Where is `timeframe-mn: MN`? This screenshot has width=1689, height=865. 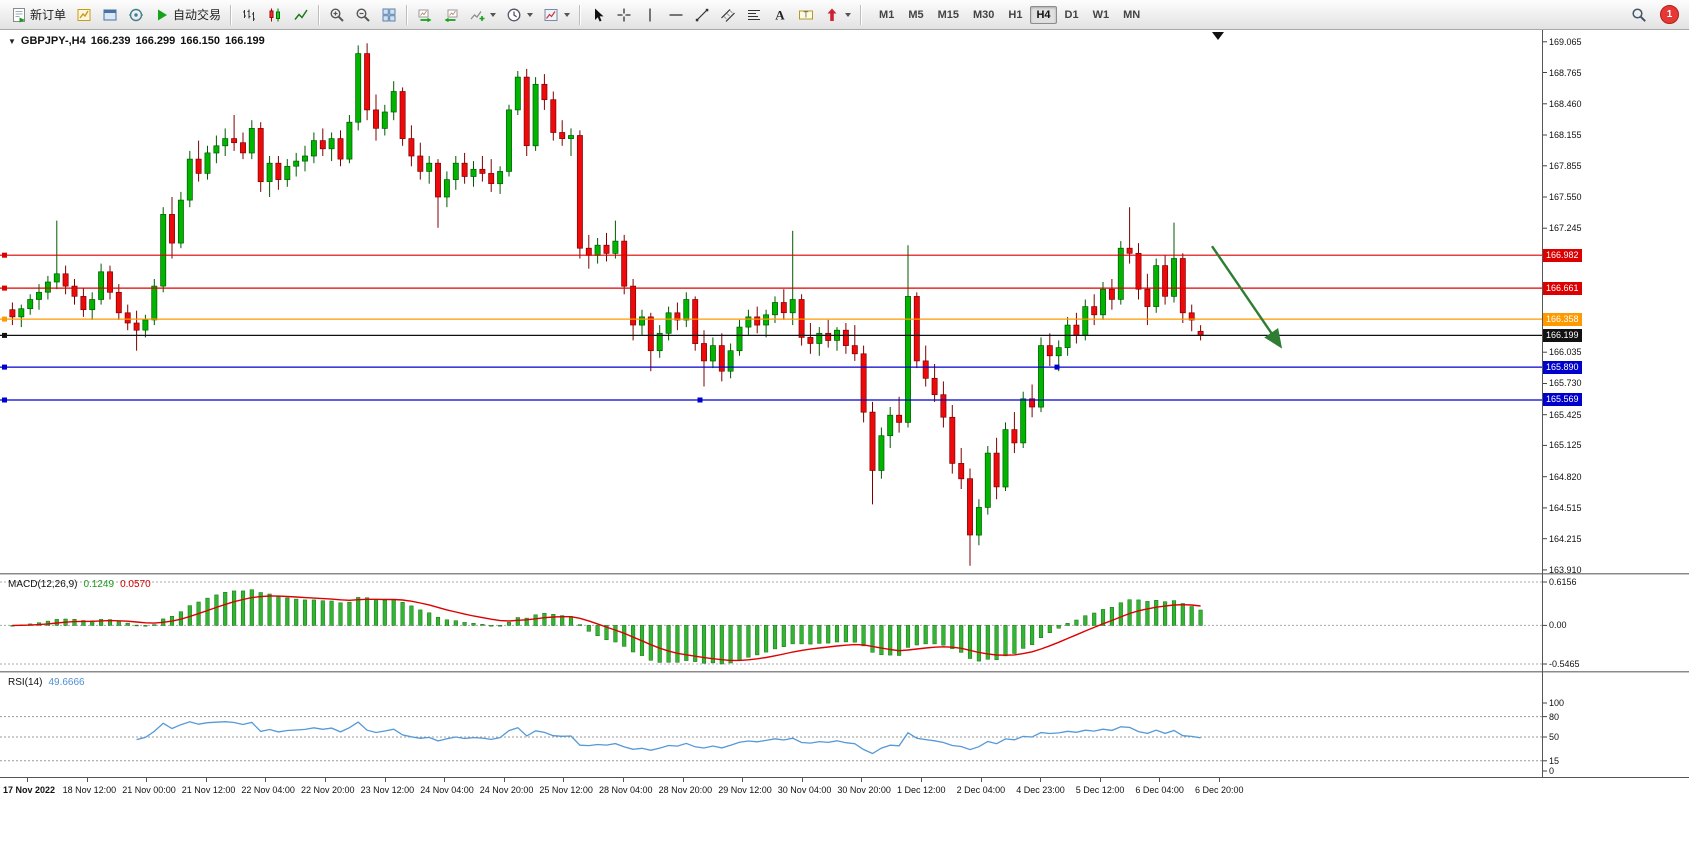
timeframe-mn: MN is located at coordinates (1132, 14).